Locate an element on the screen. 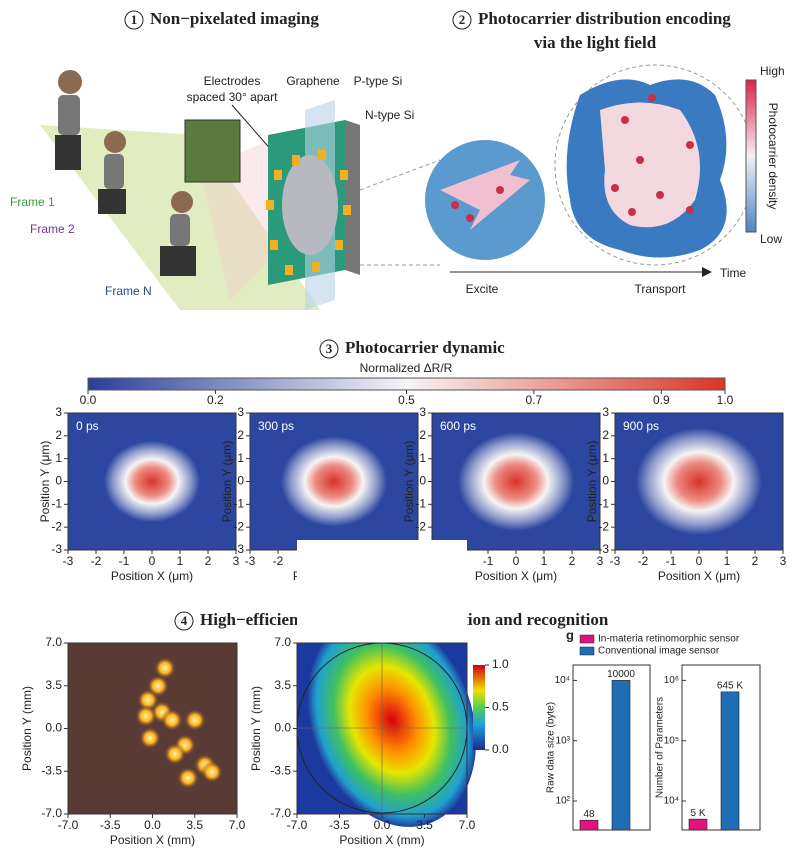 This screenshot has height=854, width=800. colorbar-tick-label: 0.7 is located at coordinates (534, 400).